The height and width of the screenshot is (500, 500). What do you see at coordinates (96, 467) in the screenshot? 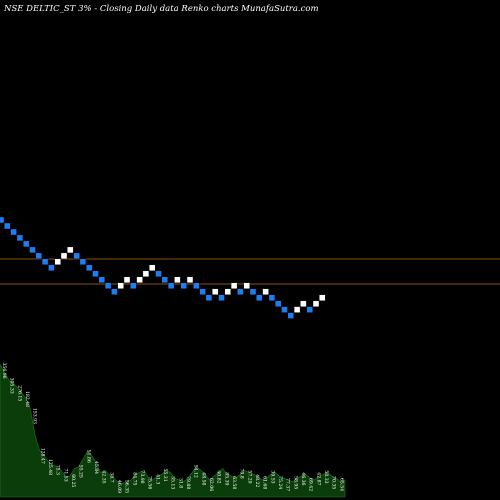
I see `volume-label: 45.84` at bounding box center [96, 467].